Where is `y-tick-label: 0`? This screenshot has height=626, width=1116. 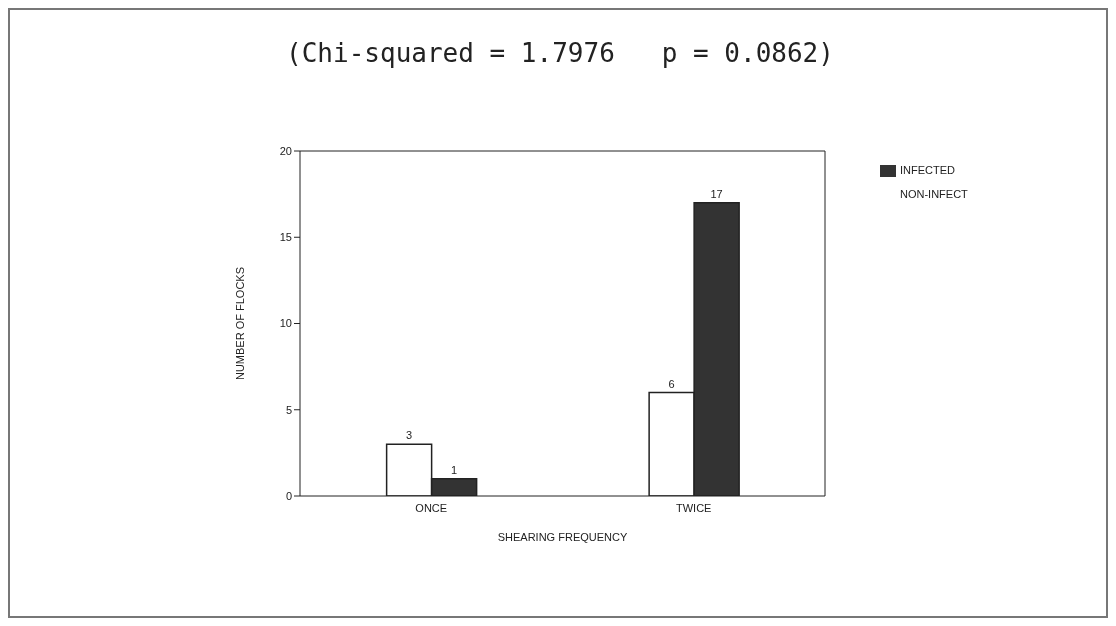 y-tick-label: 0 is located at coordinates (288, 495).